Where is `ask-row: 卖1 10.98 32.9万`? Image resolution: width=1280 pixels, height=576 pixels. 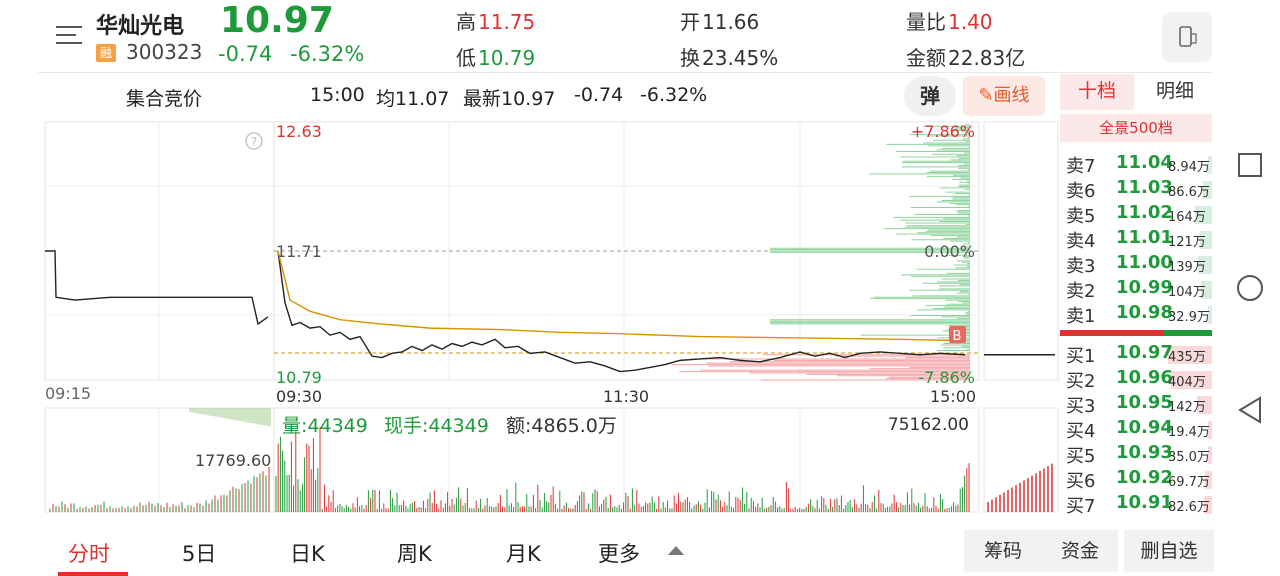 ask-row: 卖1 10.98 32.9万 is located at coordinates (1139, 314).